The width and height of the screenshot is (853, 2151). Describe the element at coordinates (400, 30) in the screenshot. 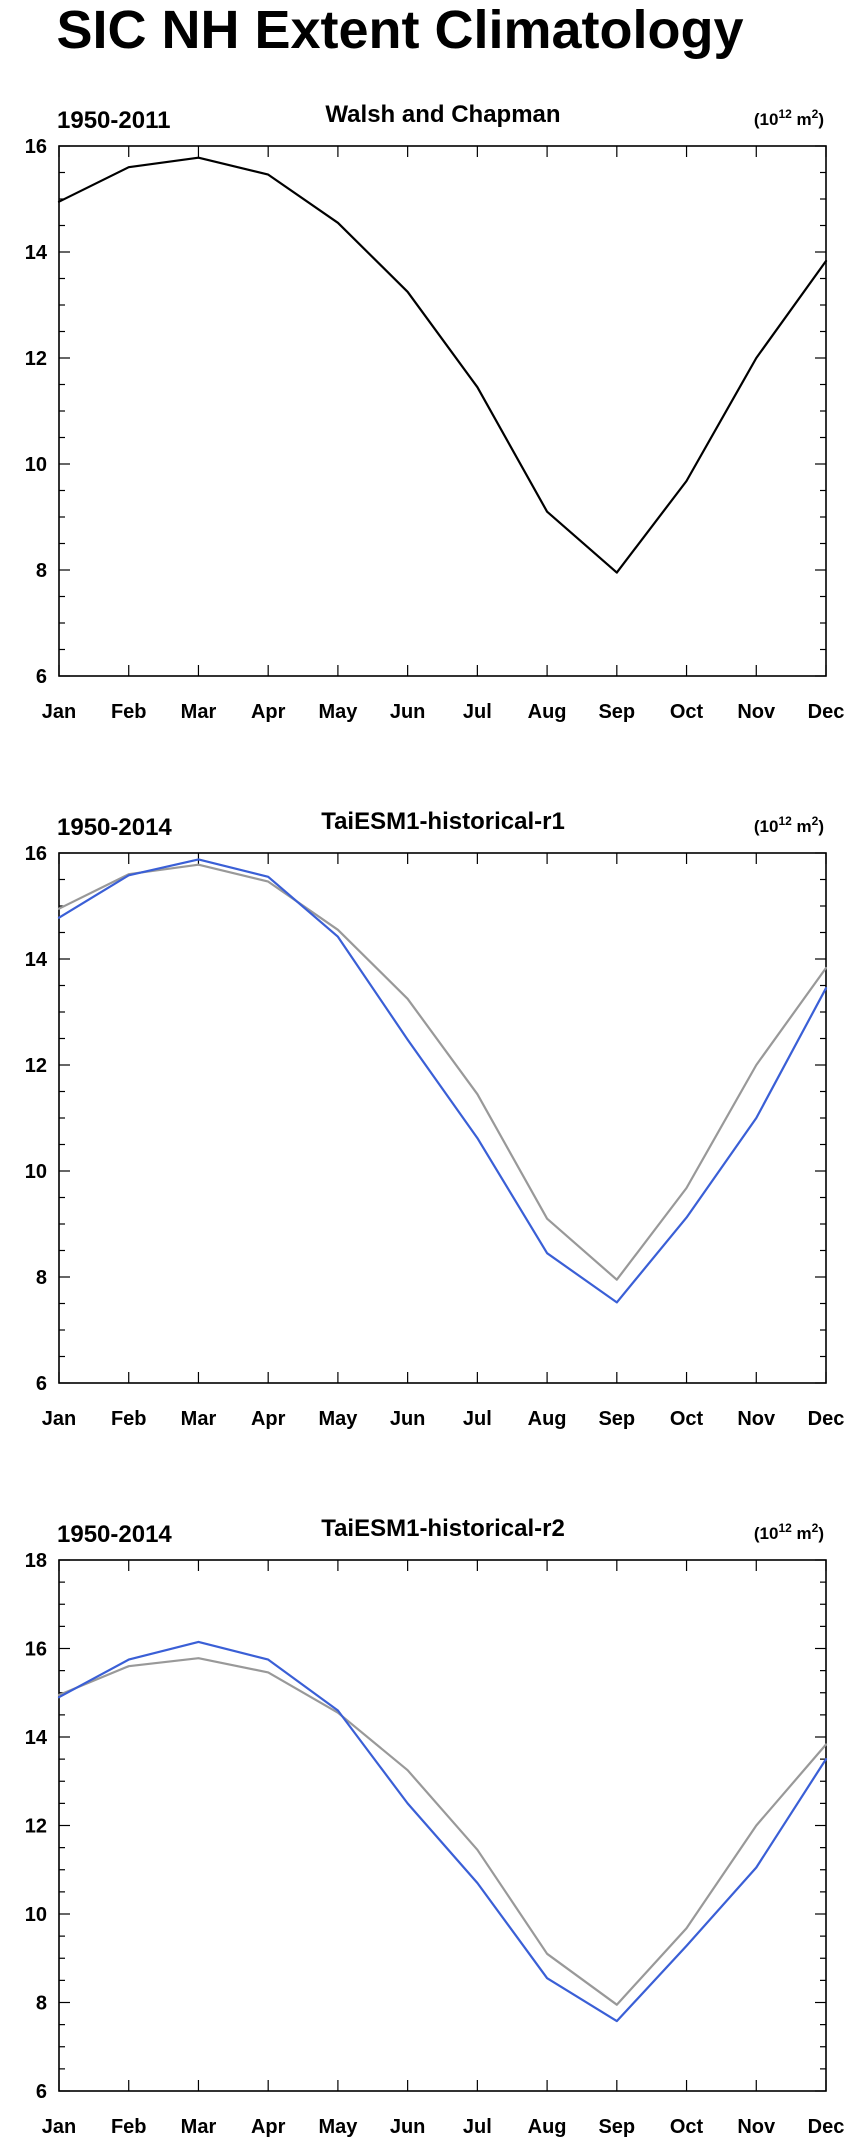

I see `page-title: SIC NH Extent Climatology` at that location.